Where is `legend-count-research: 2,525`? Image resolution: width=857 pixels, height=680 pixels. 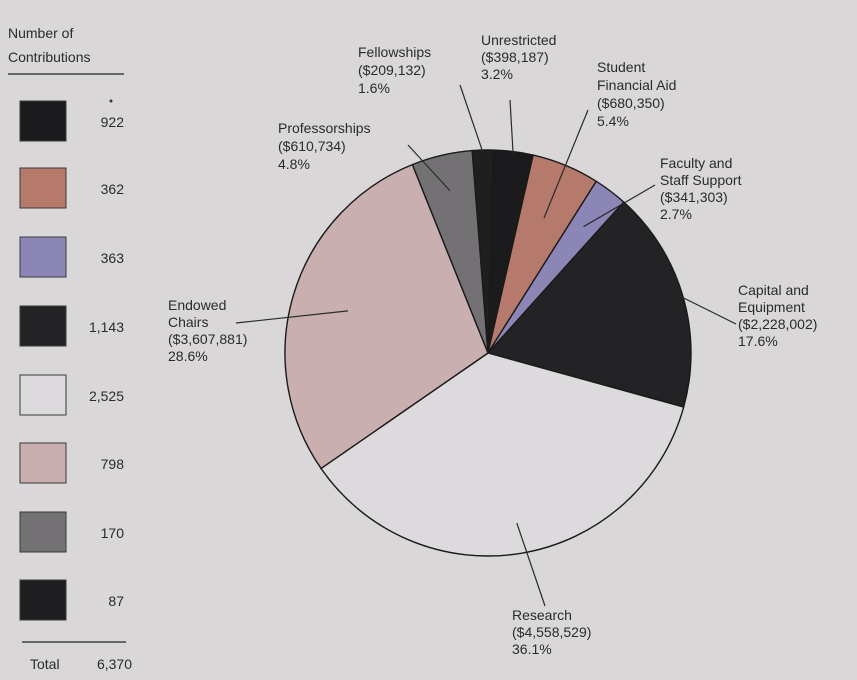
legend-count-research: 2,525 is located at coordinates (106, 396).